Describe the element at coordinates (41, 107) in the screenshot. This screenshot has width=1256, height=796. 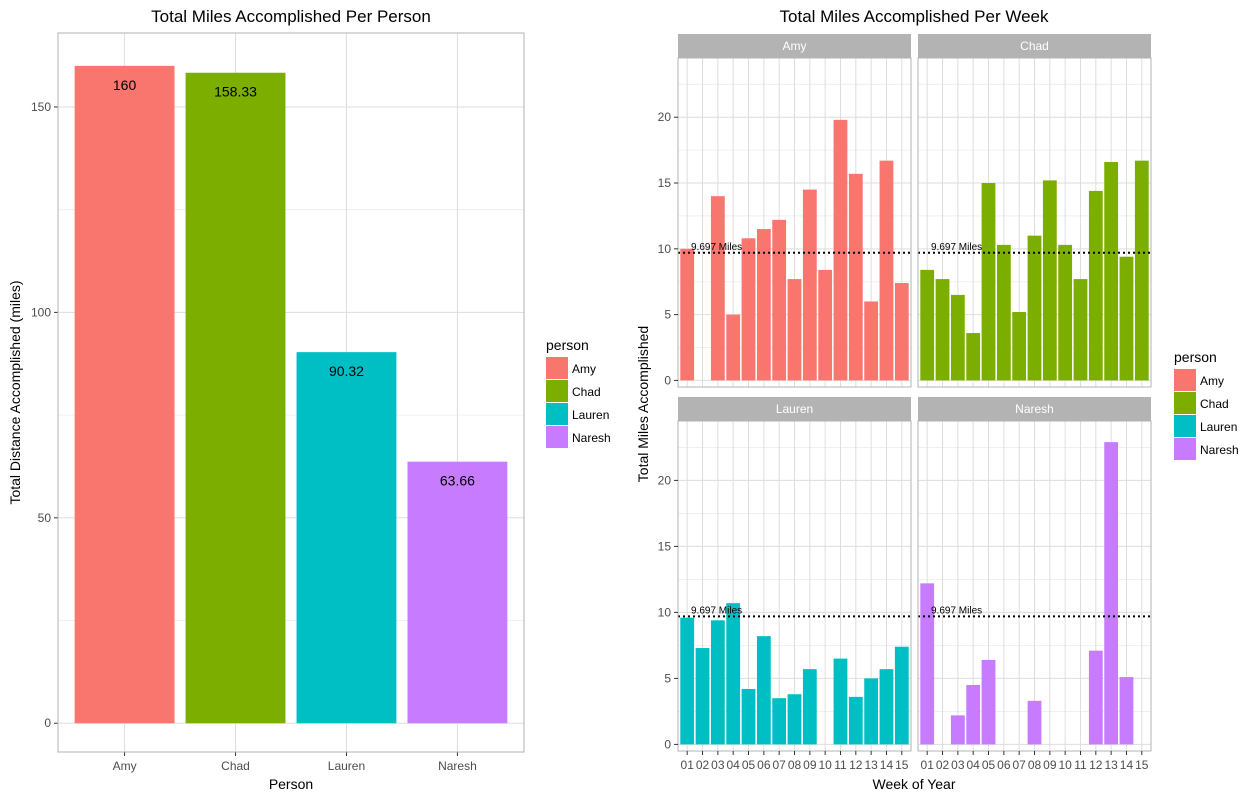
I see `y-tick-label: 150` at that location.